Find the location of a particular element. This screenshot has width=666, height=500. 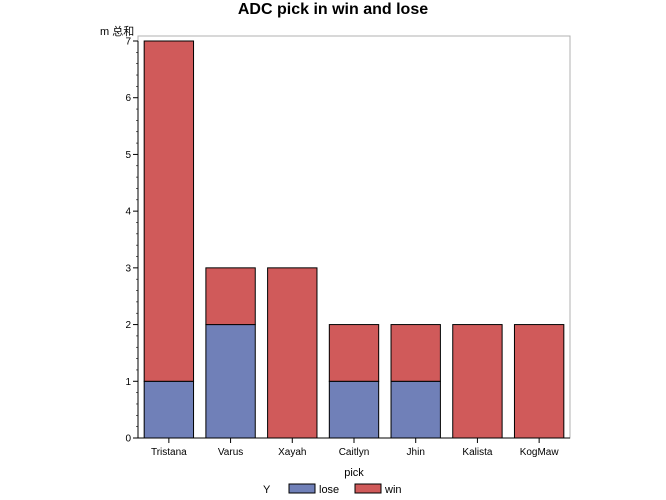

x-tick-label: Xayah is located at coordinates (292, 452).